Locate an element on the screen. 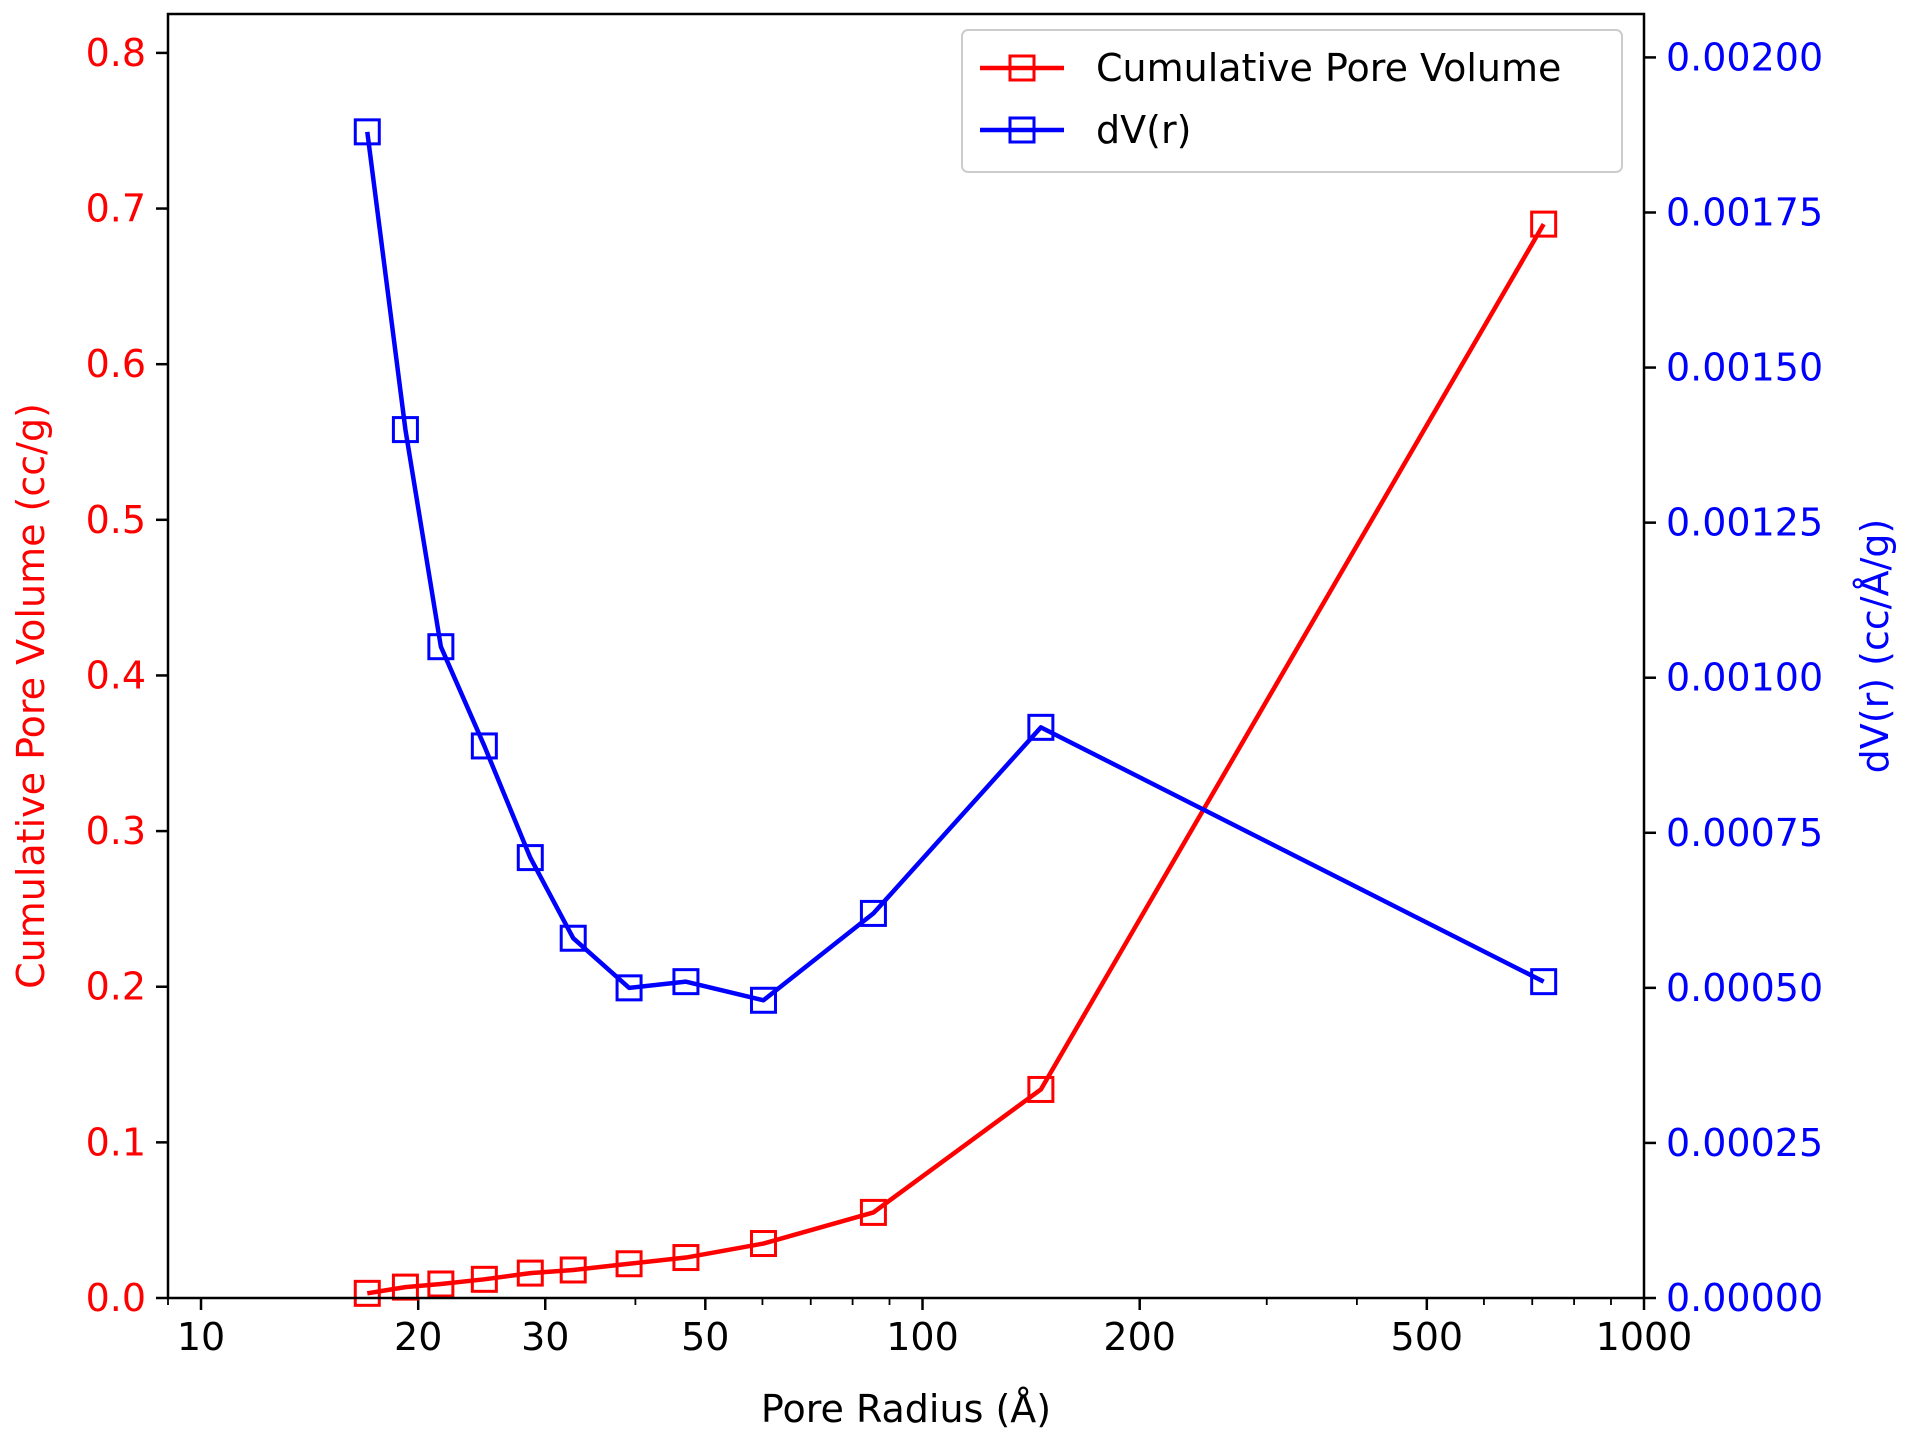 The width and height of the screenshot is (1920, 1440). left-tick-label: 0.2 is located at coordinates (116, 987).